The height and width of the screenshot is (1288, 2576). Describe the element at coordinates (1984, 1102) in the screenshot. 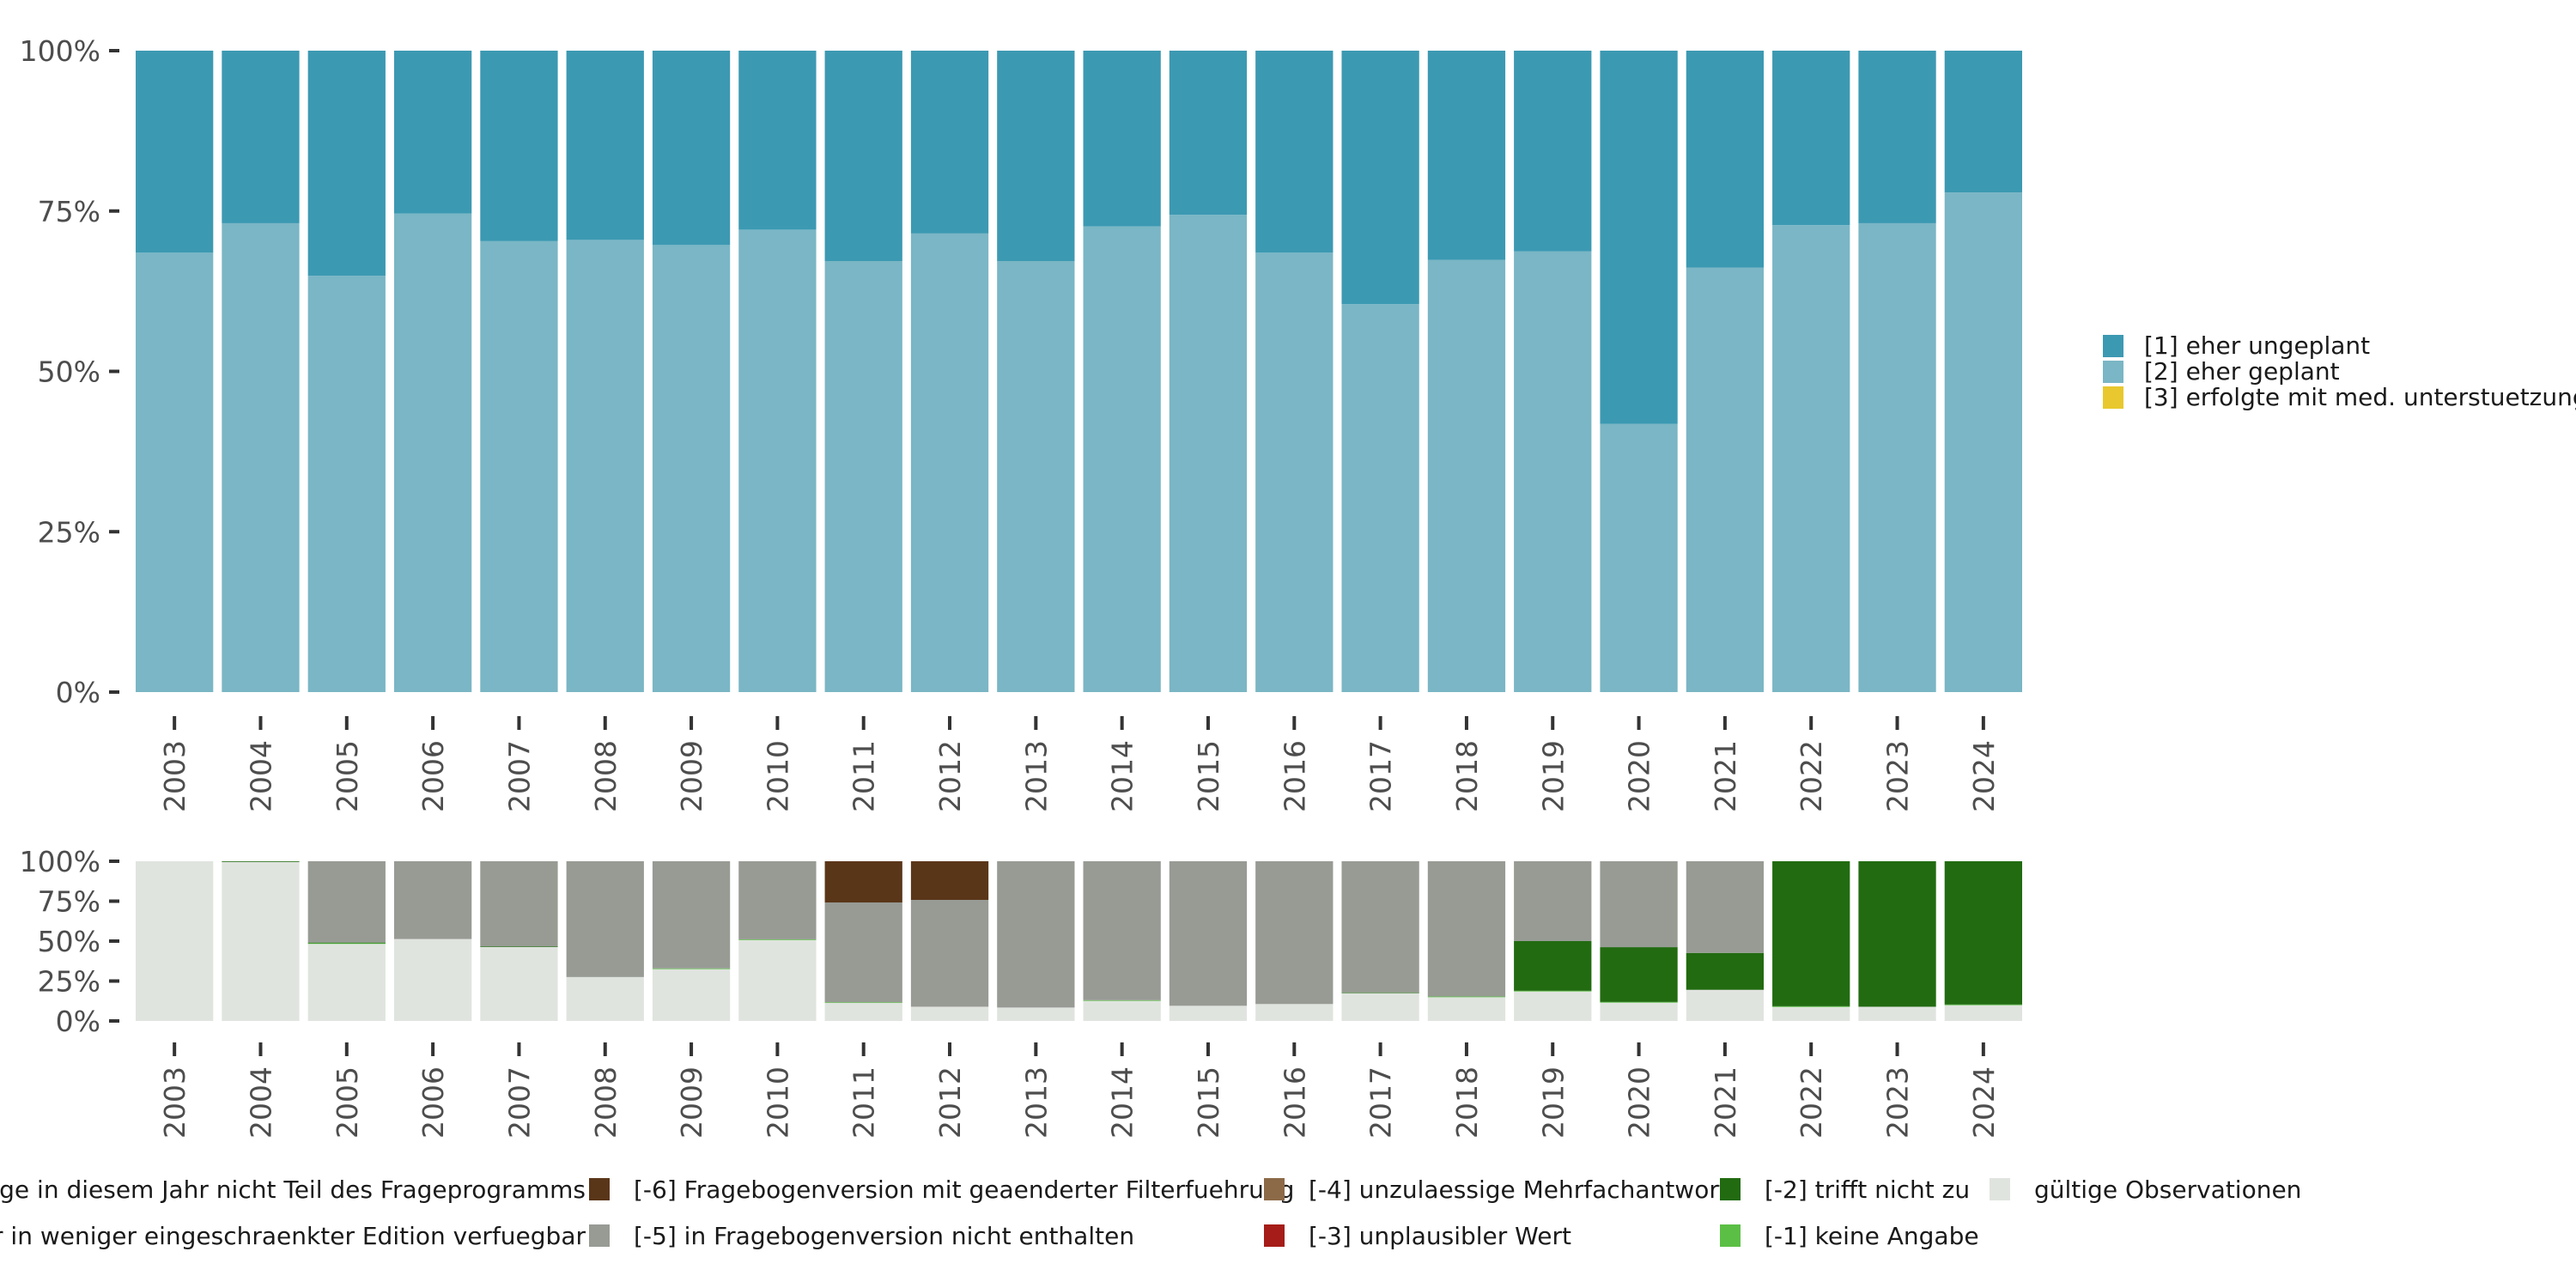

I see `x-tick-label: 2024` at that location.